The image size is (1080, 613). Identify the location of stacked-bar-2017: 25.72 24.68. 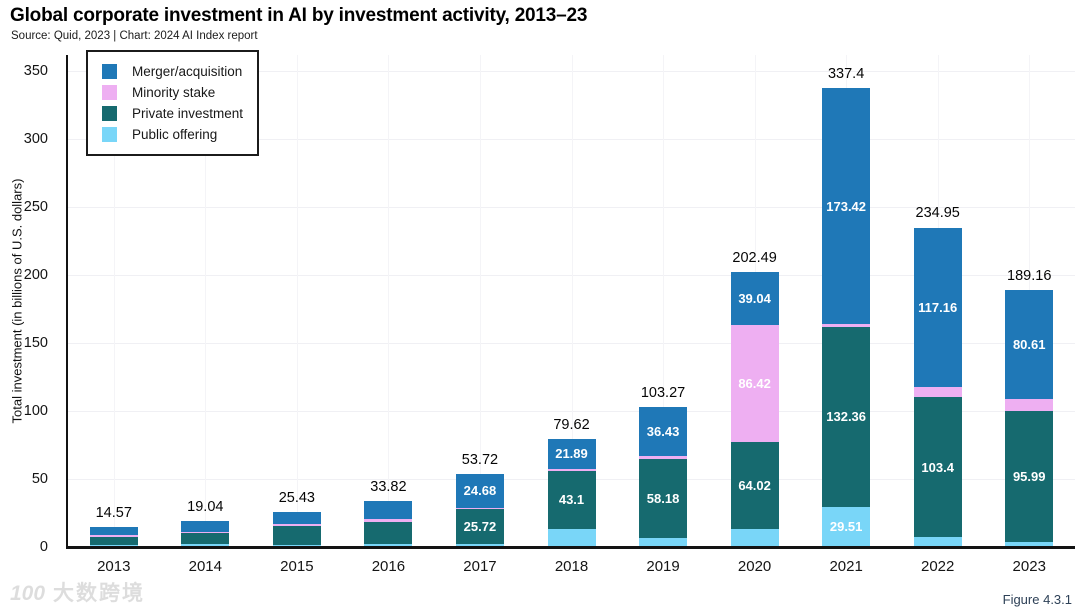
(479, 510).